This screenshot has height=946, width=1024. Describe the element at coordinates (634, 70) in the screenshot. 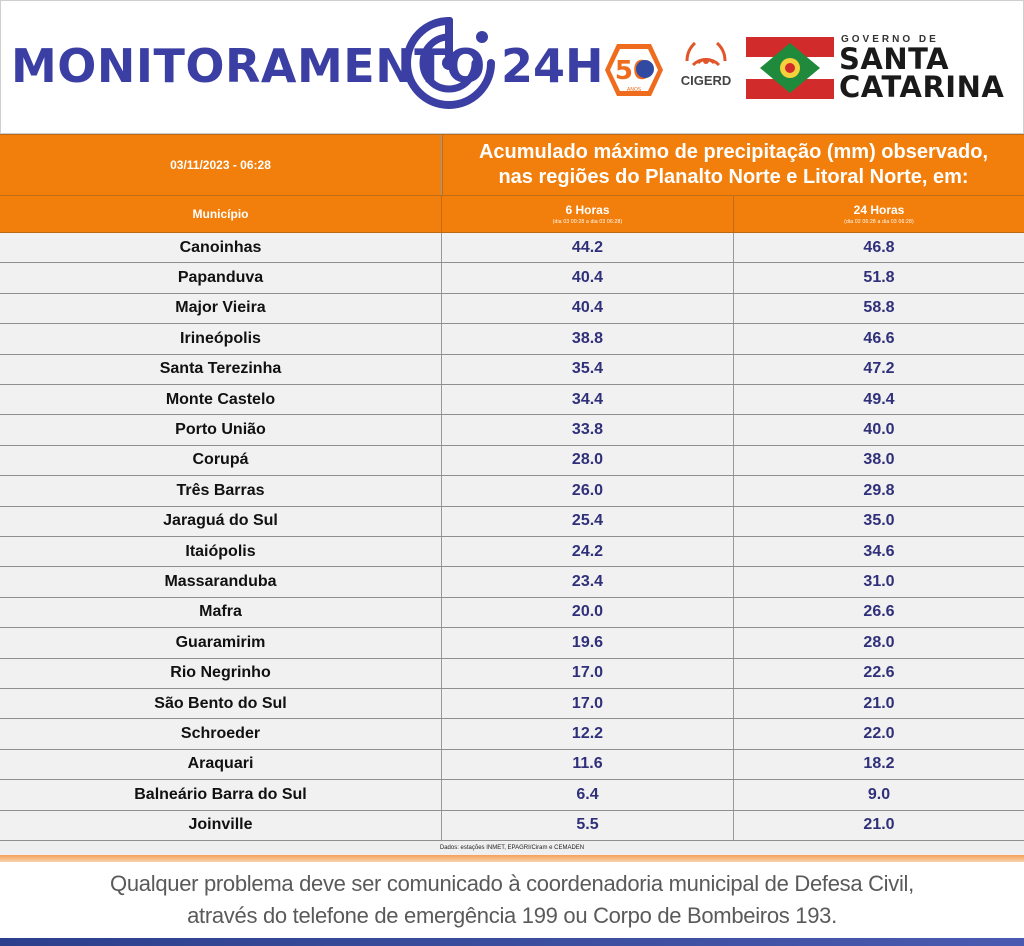

I see `fifty-years-badge-icon: 50 ANOS` at that location.